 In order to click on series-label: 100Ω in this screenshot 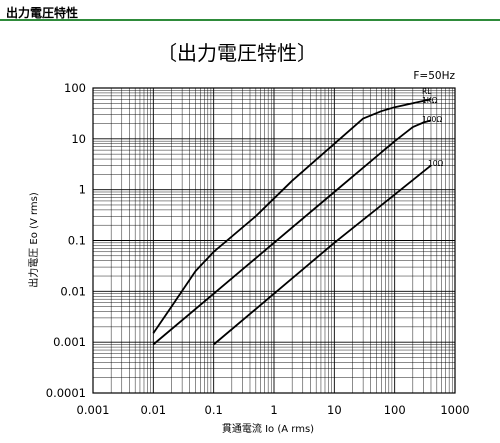, I will do `click(432, 119)`.